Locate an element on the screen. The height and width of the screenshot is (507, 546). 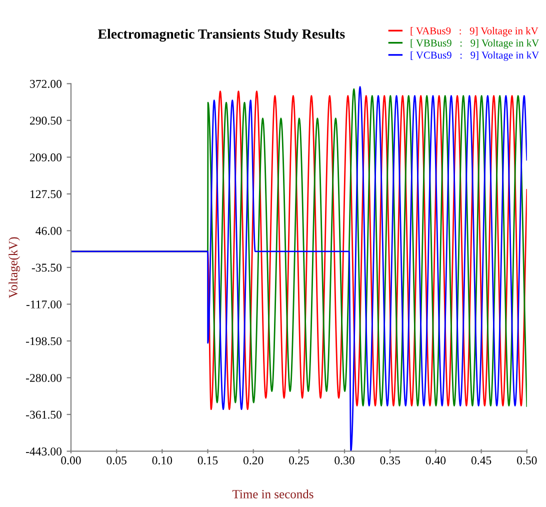
y-tick-label: 46.00 is located at coordinates (49, 230).